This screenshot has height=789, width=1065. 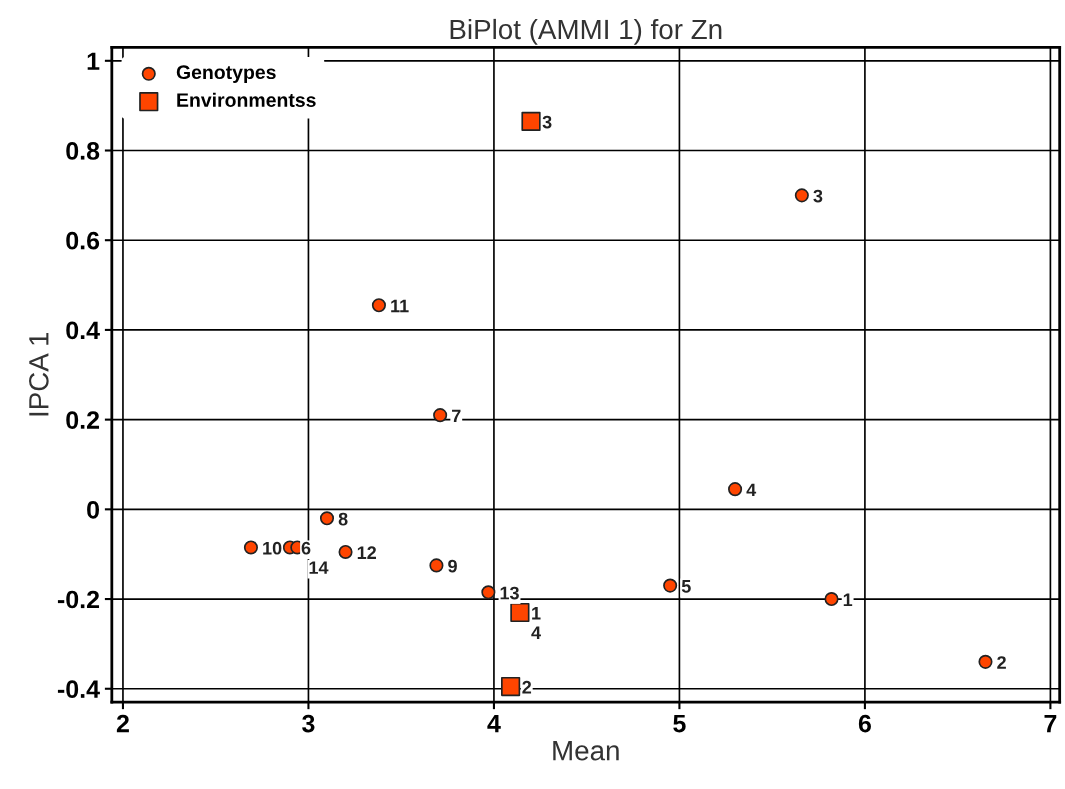 I want to click on y-tick-label: 0.8, so click(x=83, y=151).